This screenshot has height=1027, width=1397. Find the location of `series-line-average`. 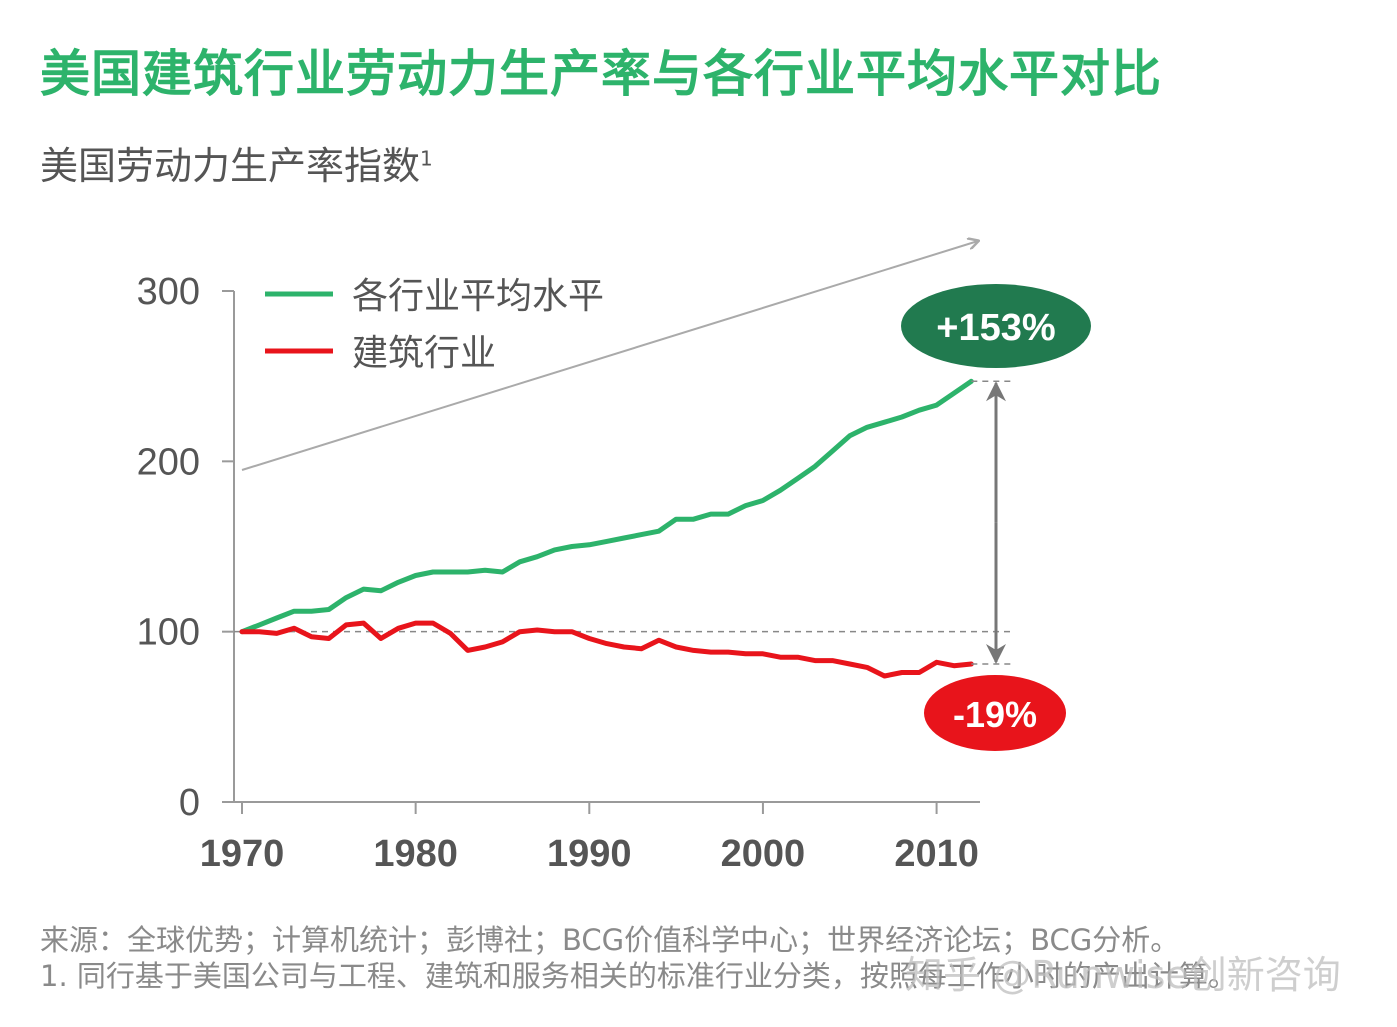

series-line-average is located at coordinates (606, 506).